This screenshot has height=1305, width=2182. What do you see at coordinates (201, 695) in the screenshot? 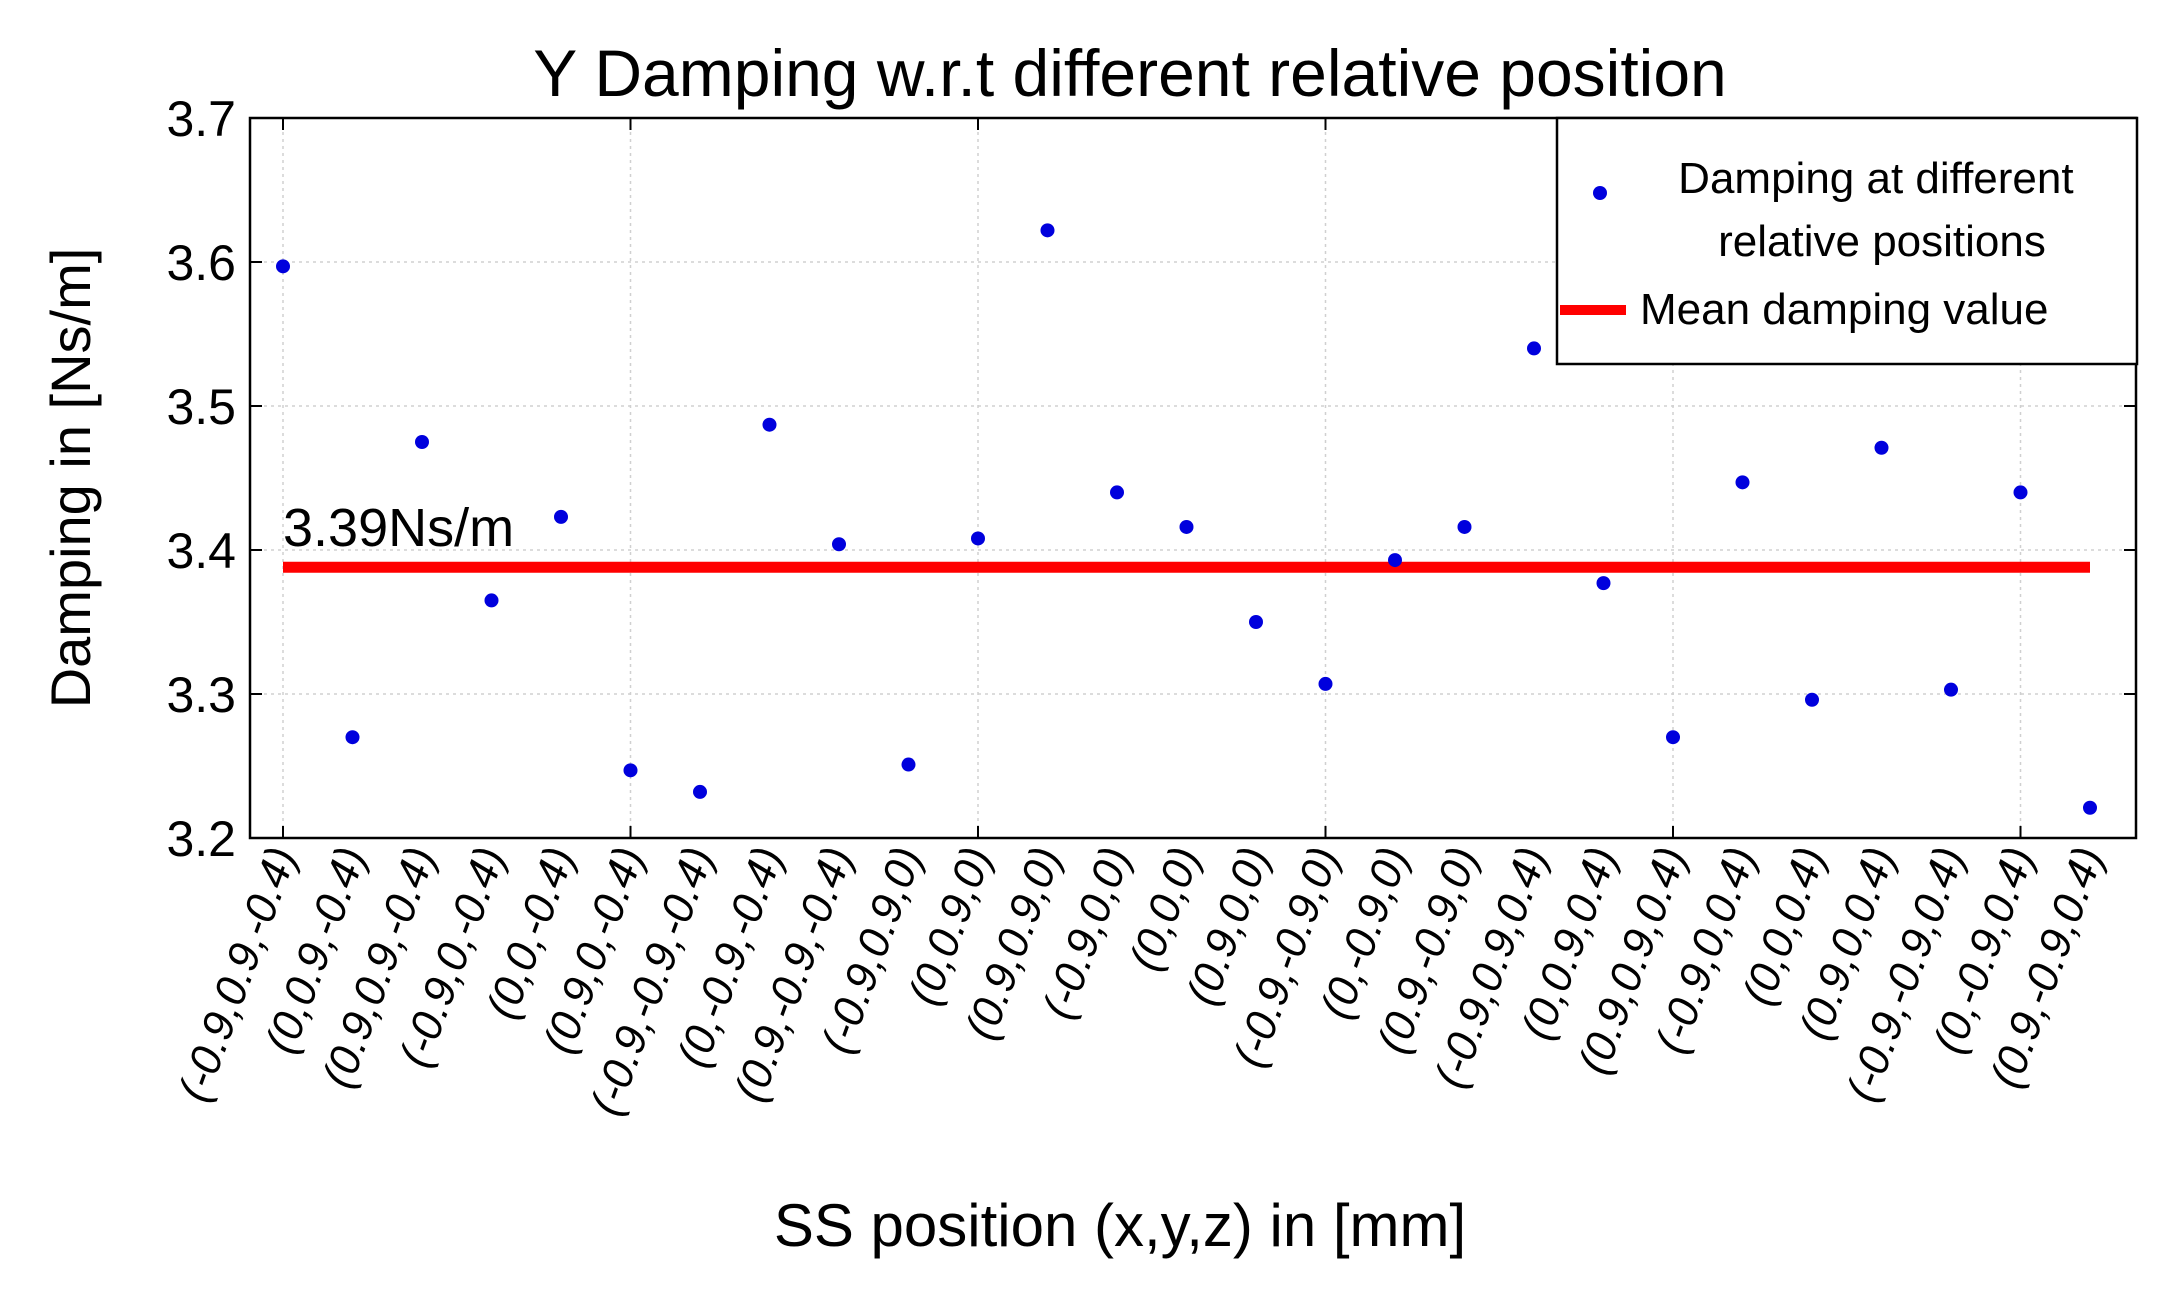
I see `y-tick-label: 3.3` at bounding box center [201, 695].